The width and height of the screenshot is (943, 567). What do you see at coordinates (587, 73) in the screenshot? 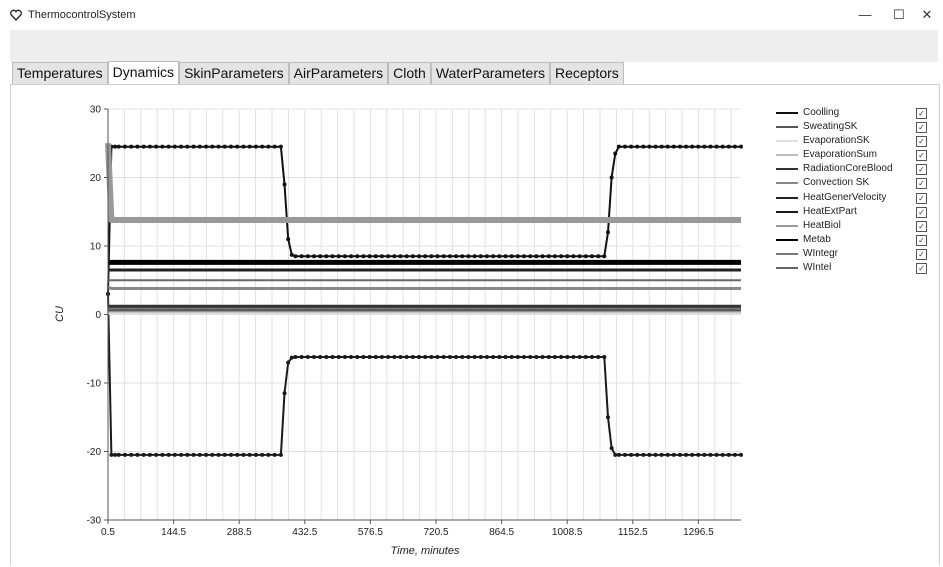
I see `tab-receptors: Receptors` at bounding box center [587, 73].